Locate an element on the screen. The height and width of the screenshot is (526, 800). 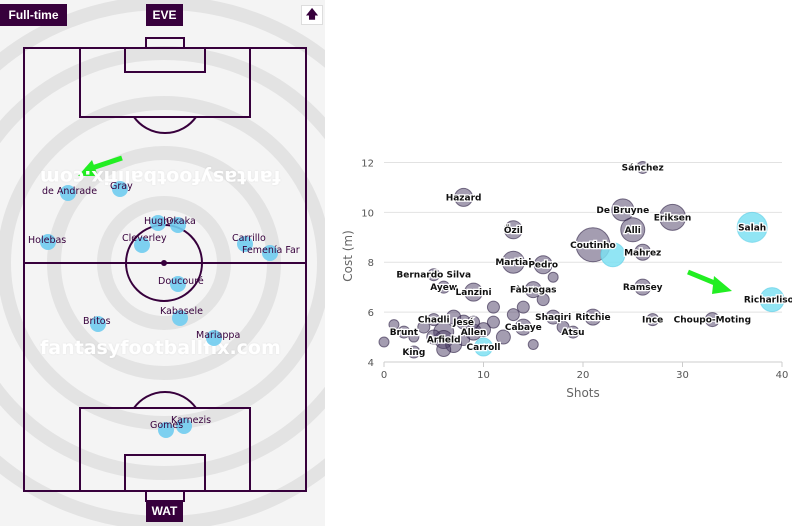
scroll-up-button: 🡅 is located at coordinates (312, 15).